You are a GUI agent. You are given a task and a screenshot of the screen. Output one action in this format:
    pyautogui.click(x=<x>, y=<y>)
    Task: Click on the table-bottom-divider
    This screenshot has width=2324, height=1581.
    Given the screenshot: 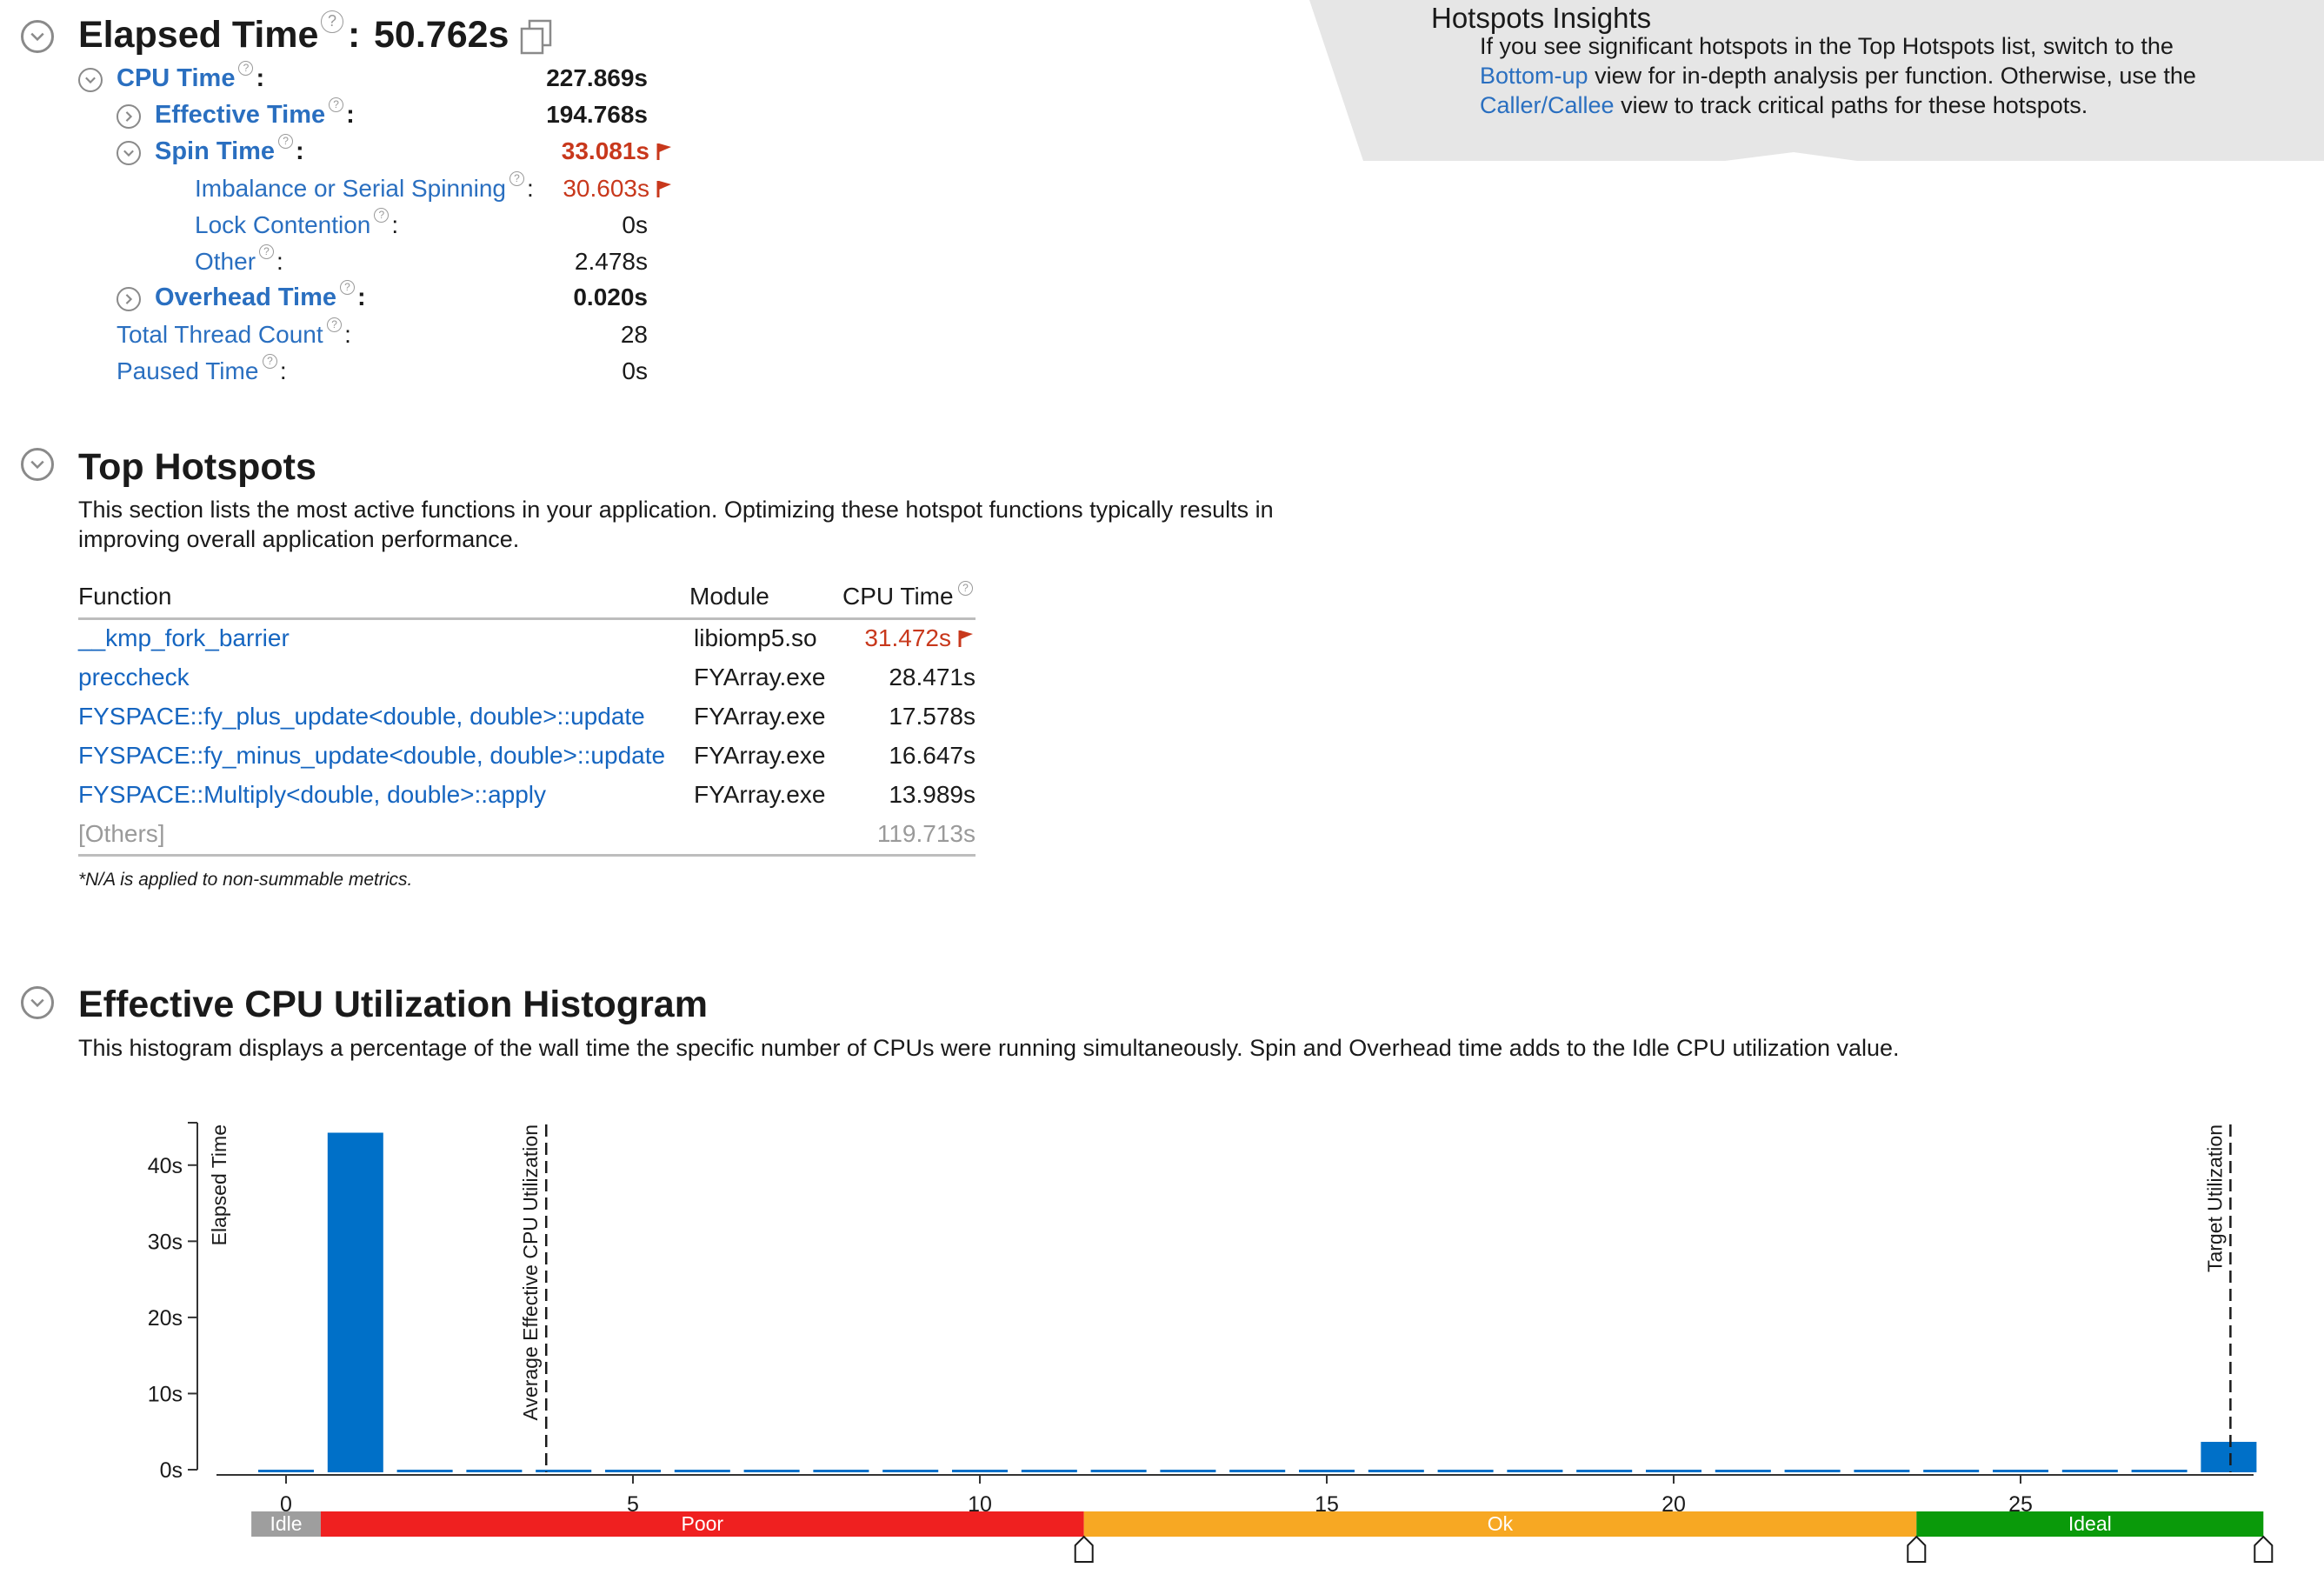 What is the action you would take?
    pyautogui.click(x=527, y=855)
    